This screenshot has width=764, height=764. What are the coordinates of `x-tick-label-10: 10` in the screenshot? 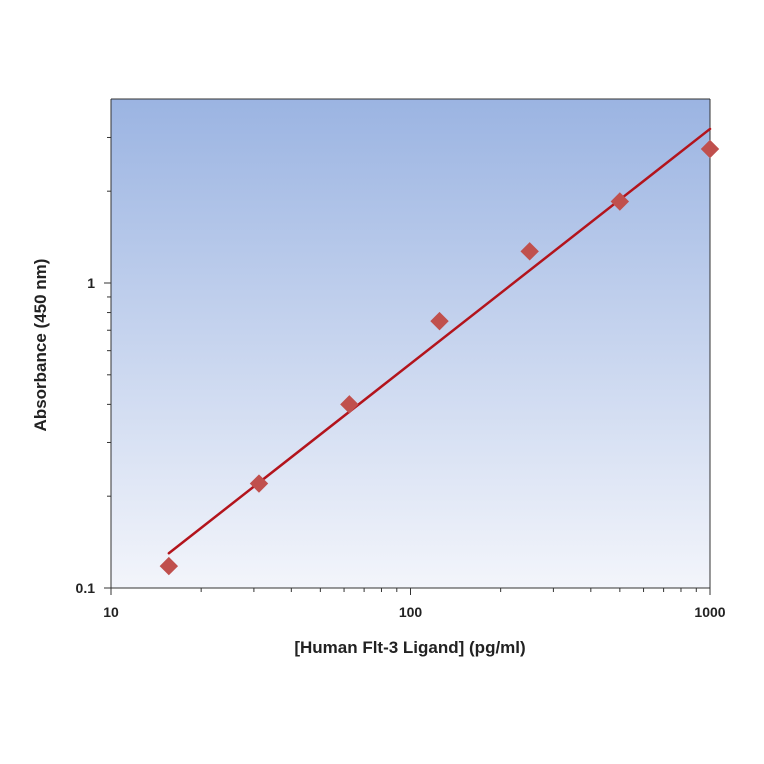 It's located at (111, 612).